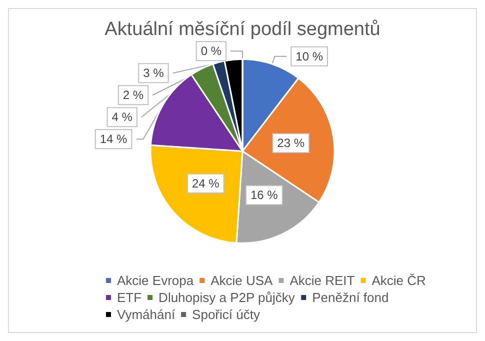 This screenshot has width=485, height=341. I want to click on chart-title: Aktuální měsíční podíl segmentů, so click(242, 29).